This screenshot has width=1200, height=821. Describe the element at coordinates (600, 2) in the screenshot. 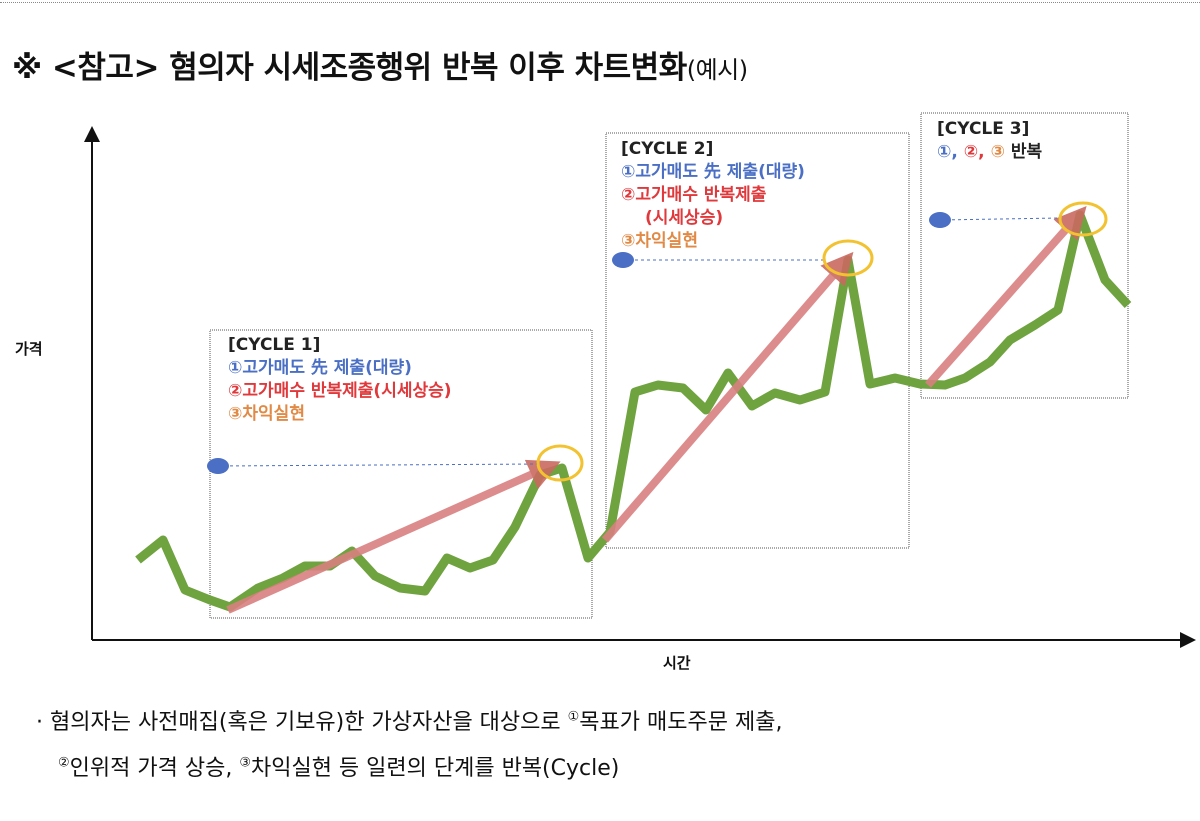

I see `top-divider` at that location.